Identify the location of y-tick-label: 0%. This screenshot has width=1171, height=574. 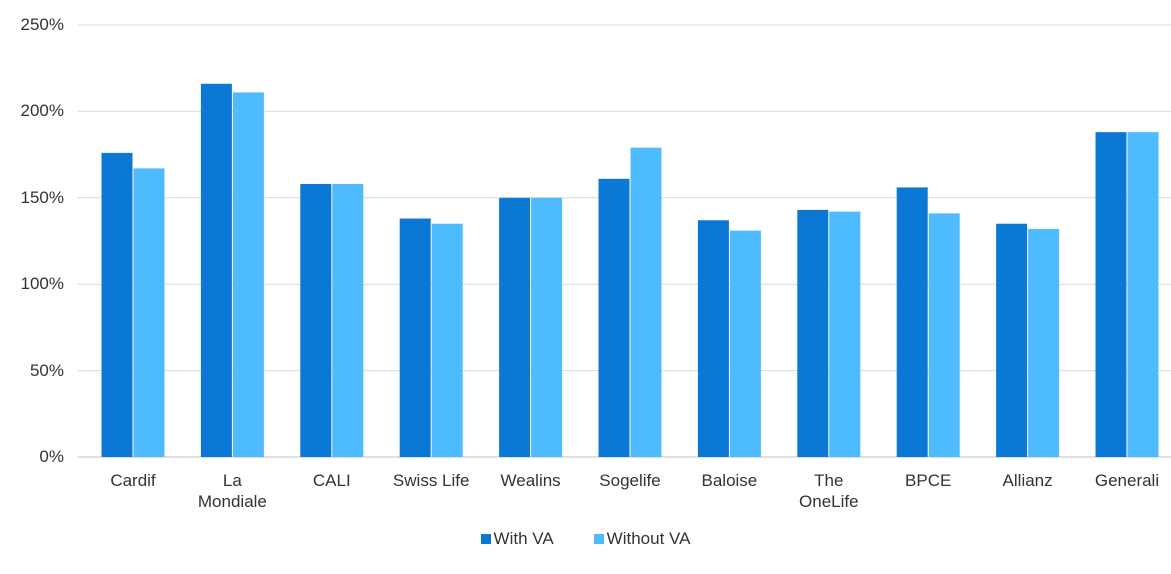
(51, 456).